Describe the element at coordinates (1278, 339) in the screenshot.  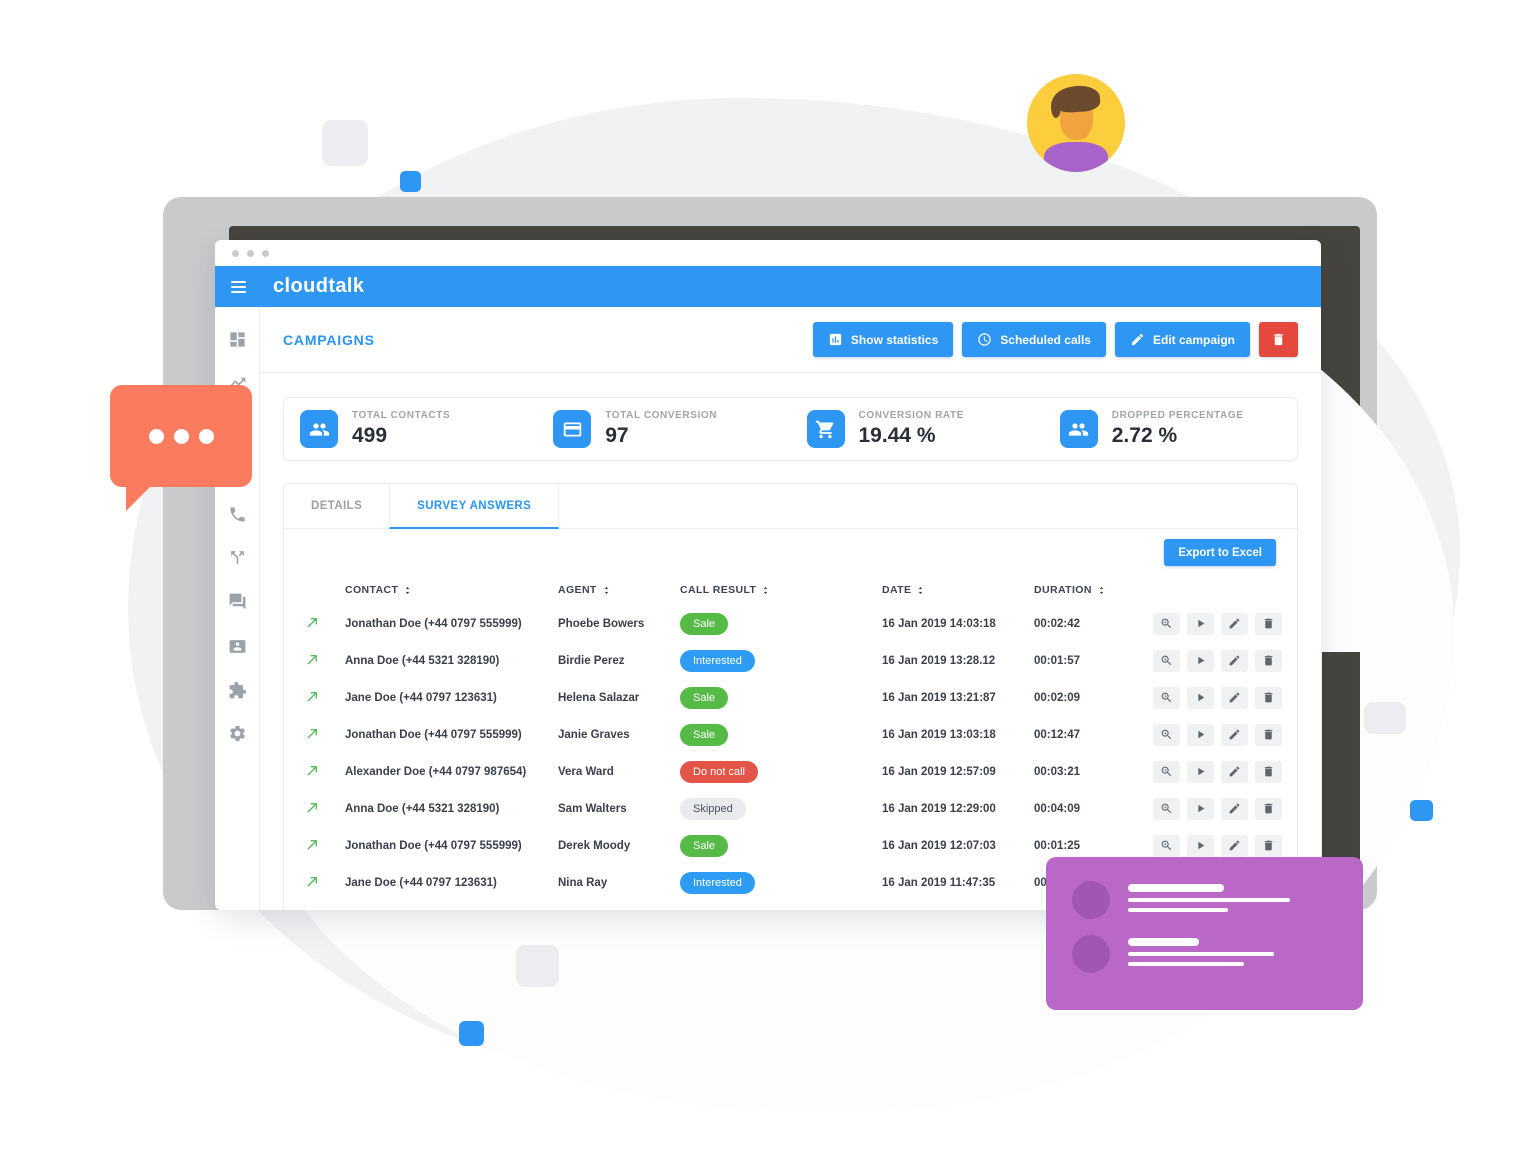
I see `delete-campaign-button` at that location.